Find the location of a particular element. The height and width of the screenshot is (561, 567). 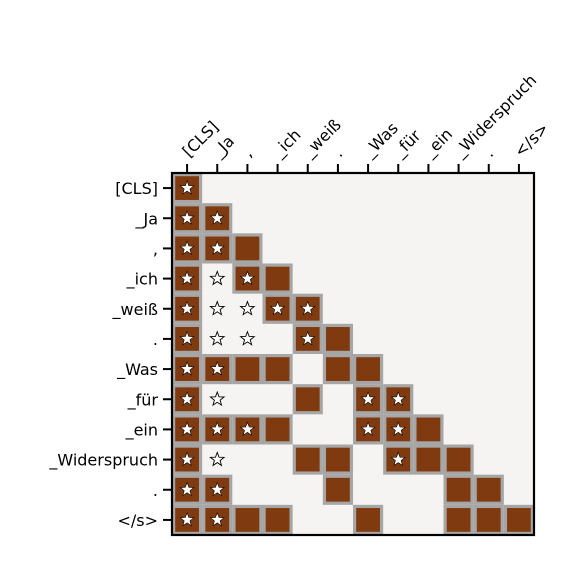

y-tick-label-4: _weiß is located at coordinates (135, 310).